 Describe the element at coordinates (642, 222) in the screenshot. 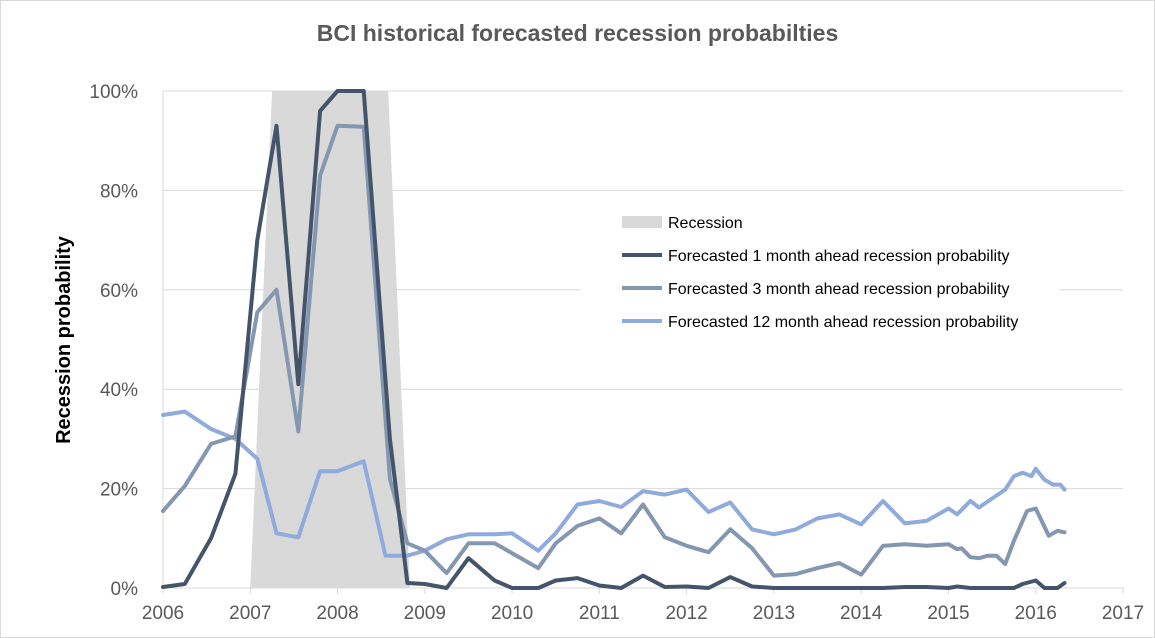

I see `legend-swatch-recession` at that location.